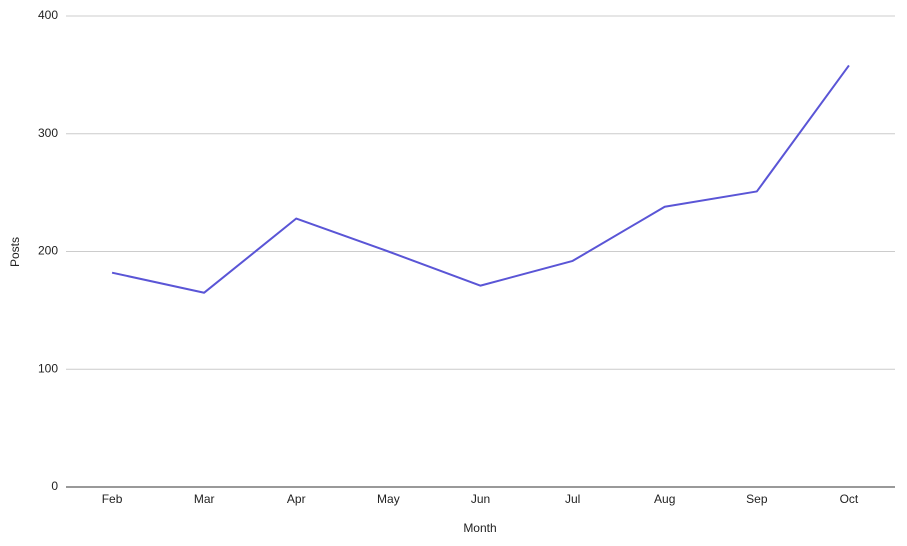 The height and width of the screenshot is (546, 907). What do you see at coordinates (204, 499) in the screenshot?
I see `x-tick-label: Mar` at bounding box center [204, 499].